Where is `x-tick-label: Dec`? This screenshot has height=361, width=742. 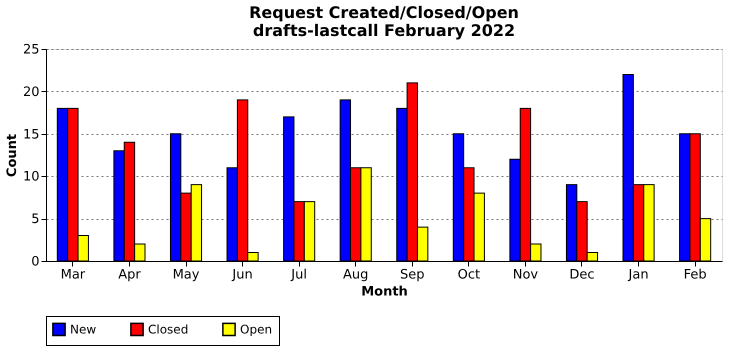 x-tick-label: Dec is located at coordinates (582, 275).